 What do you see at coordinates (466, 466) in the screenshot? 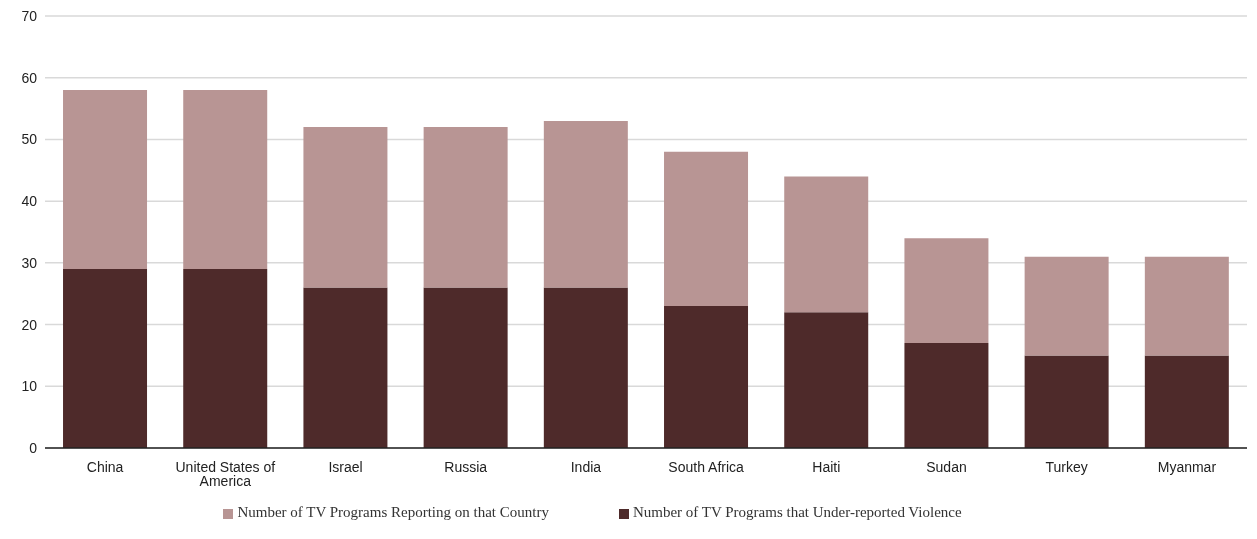
I see `x-tick-label: Russia` at bounding box center [466, 466].